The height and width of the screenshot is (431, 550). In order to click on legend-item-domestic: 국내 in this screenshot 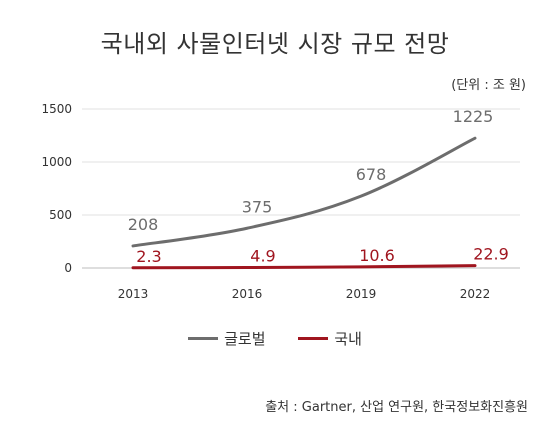, I will do `click(330, 338)`.